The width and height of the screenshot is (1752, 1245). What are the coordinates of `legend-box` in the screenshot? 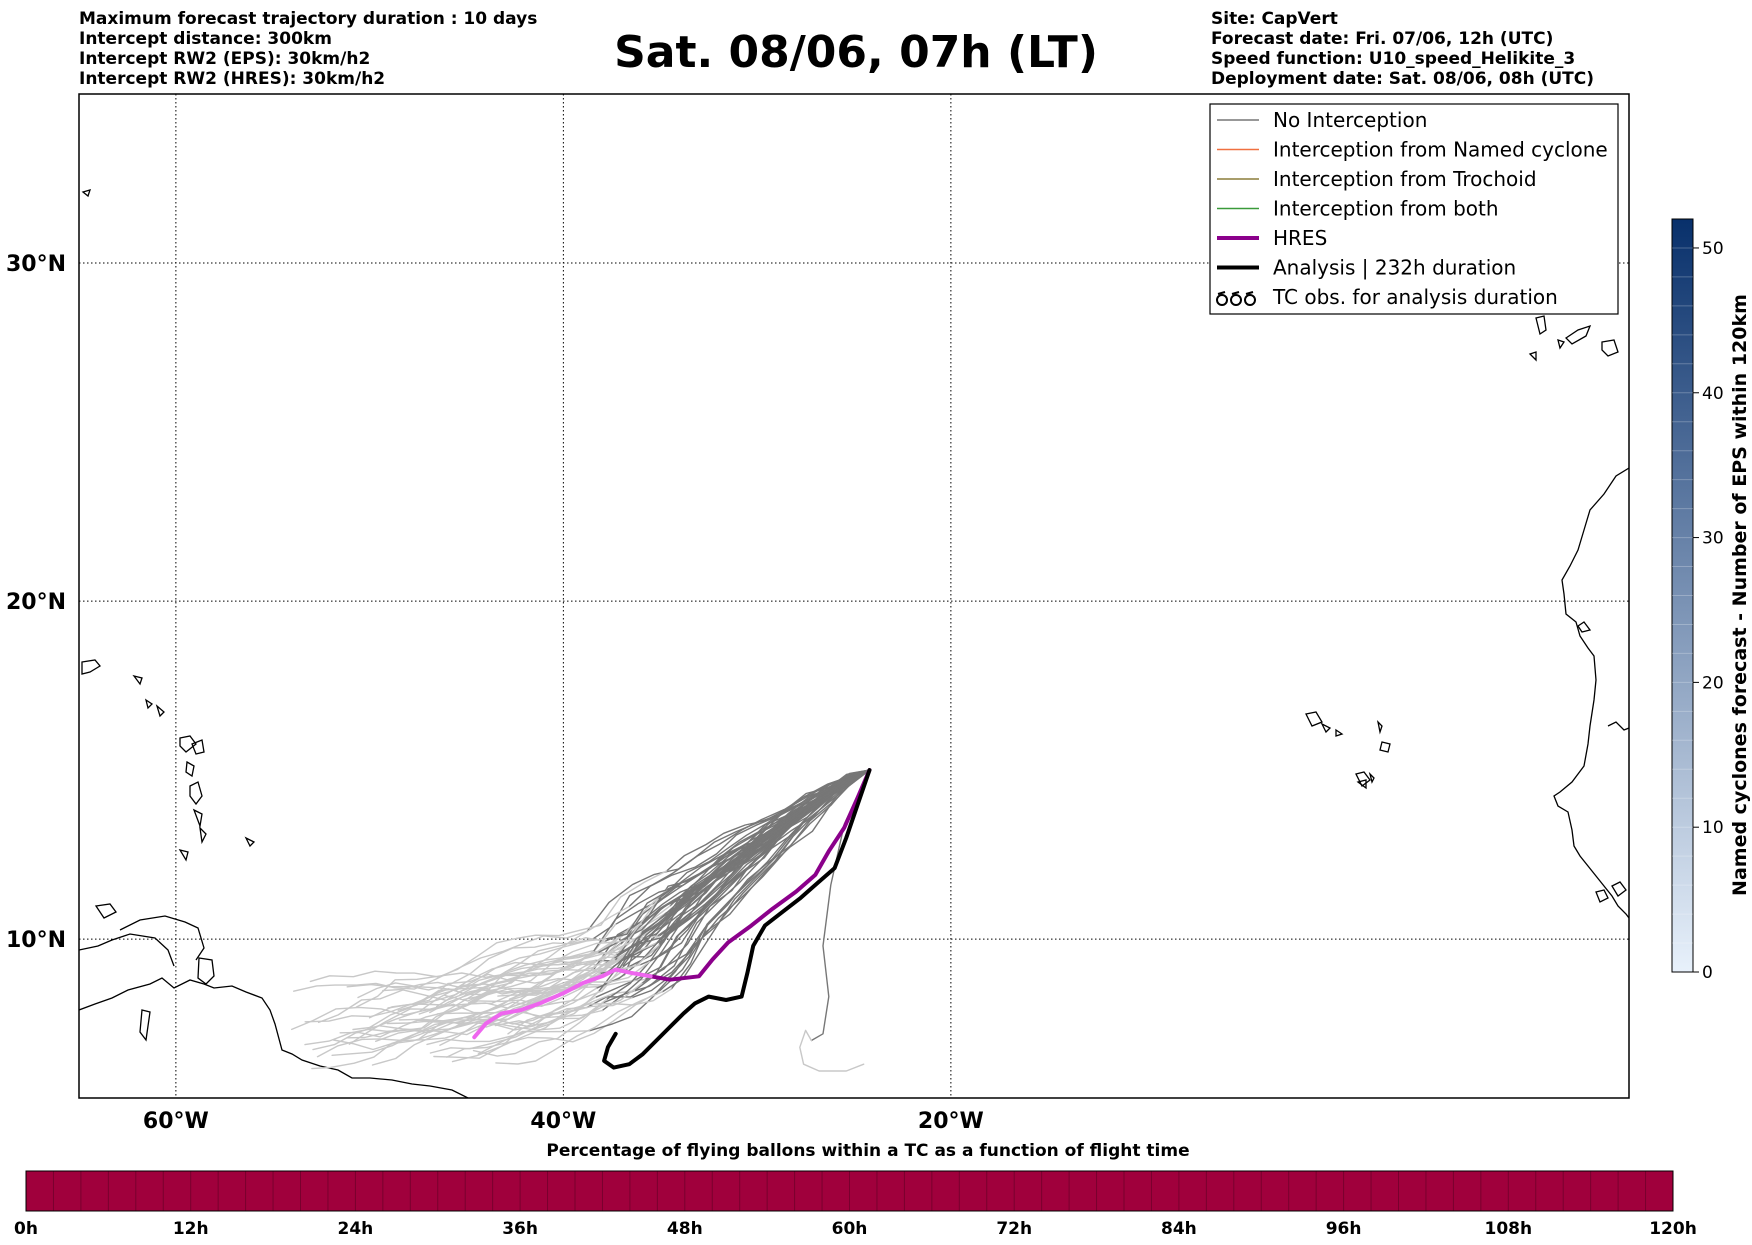 It's located at (1414, 209).